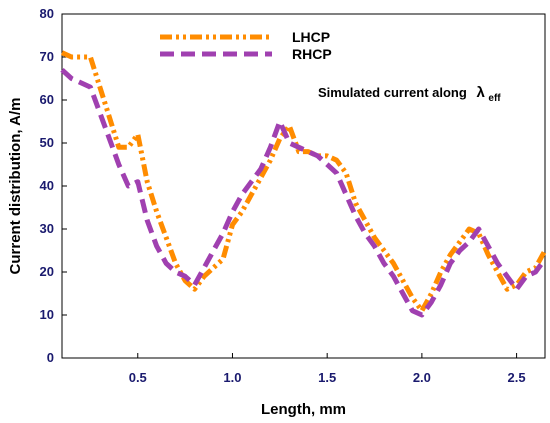 The height and width of the screenshot is (423, 550). What do you see at coordinates (50, 357) in the screenshot?
I see `y-tick-label: 0` at bounding box center [50, 357].